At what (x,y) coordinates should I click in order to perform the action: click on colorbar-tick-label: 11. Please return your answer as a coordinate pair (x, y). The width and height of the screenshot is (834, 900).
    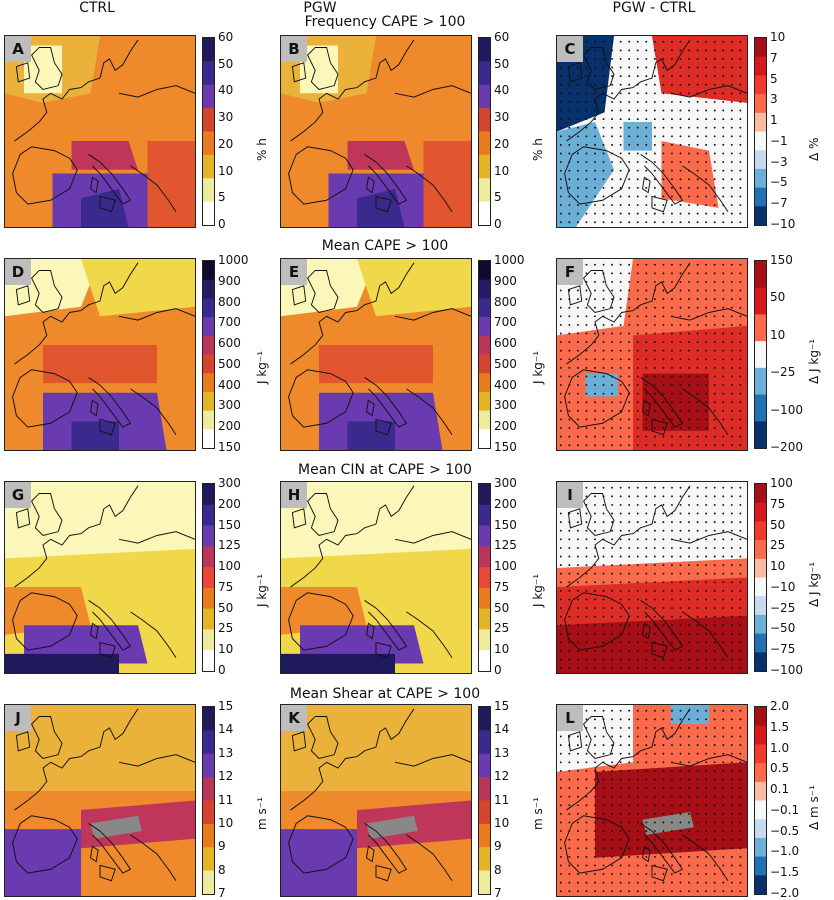
    Looking at the image, I should click on (502, 799).